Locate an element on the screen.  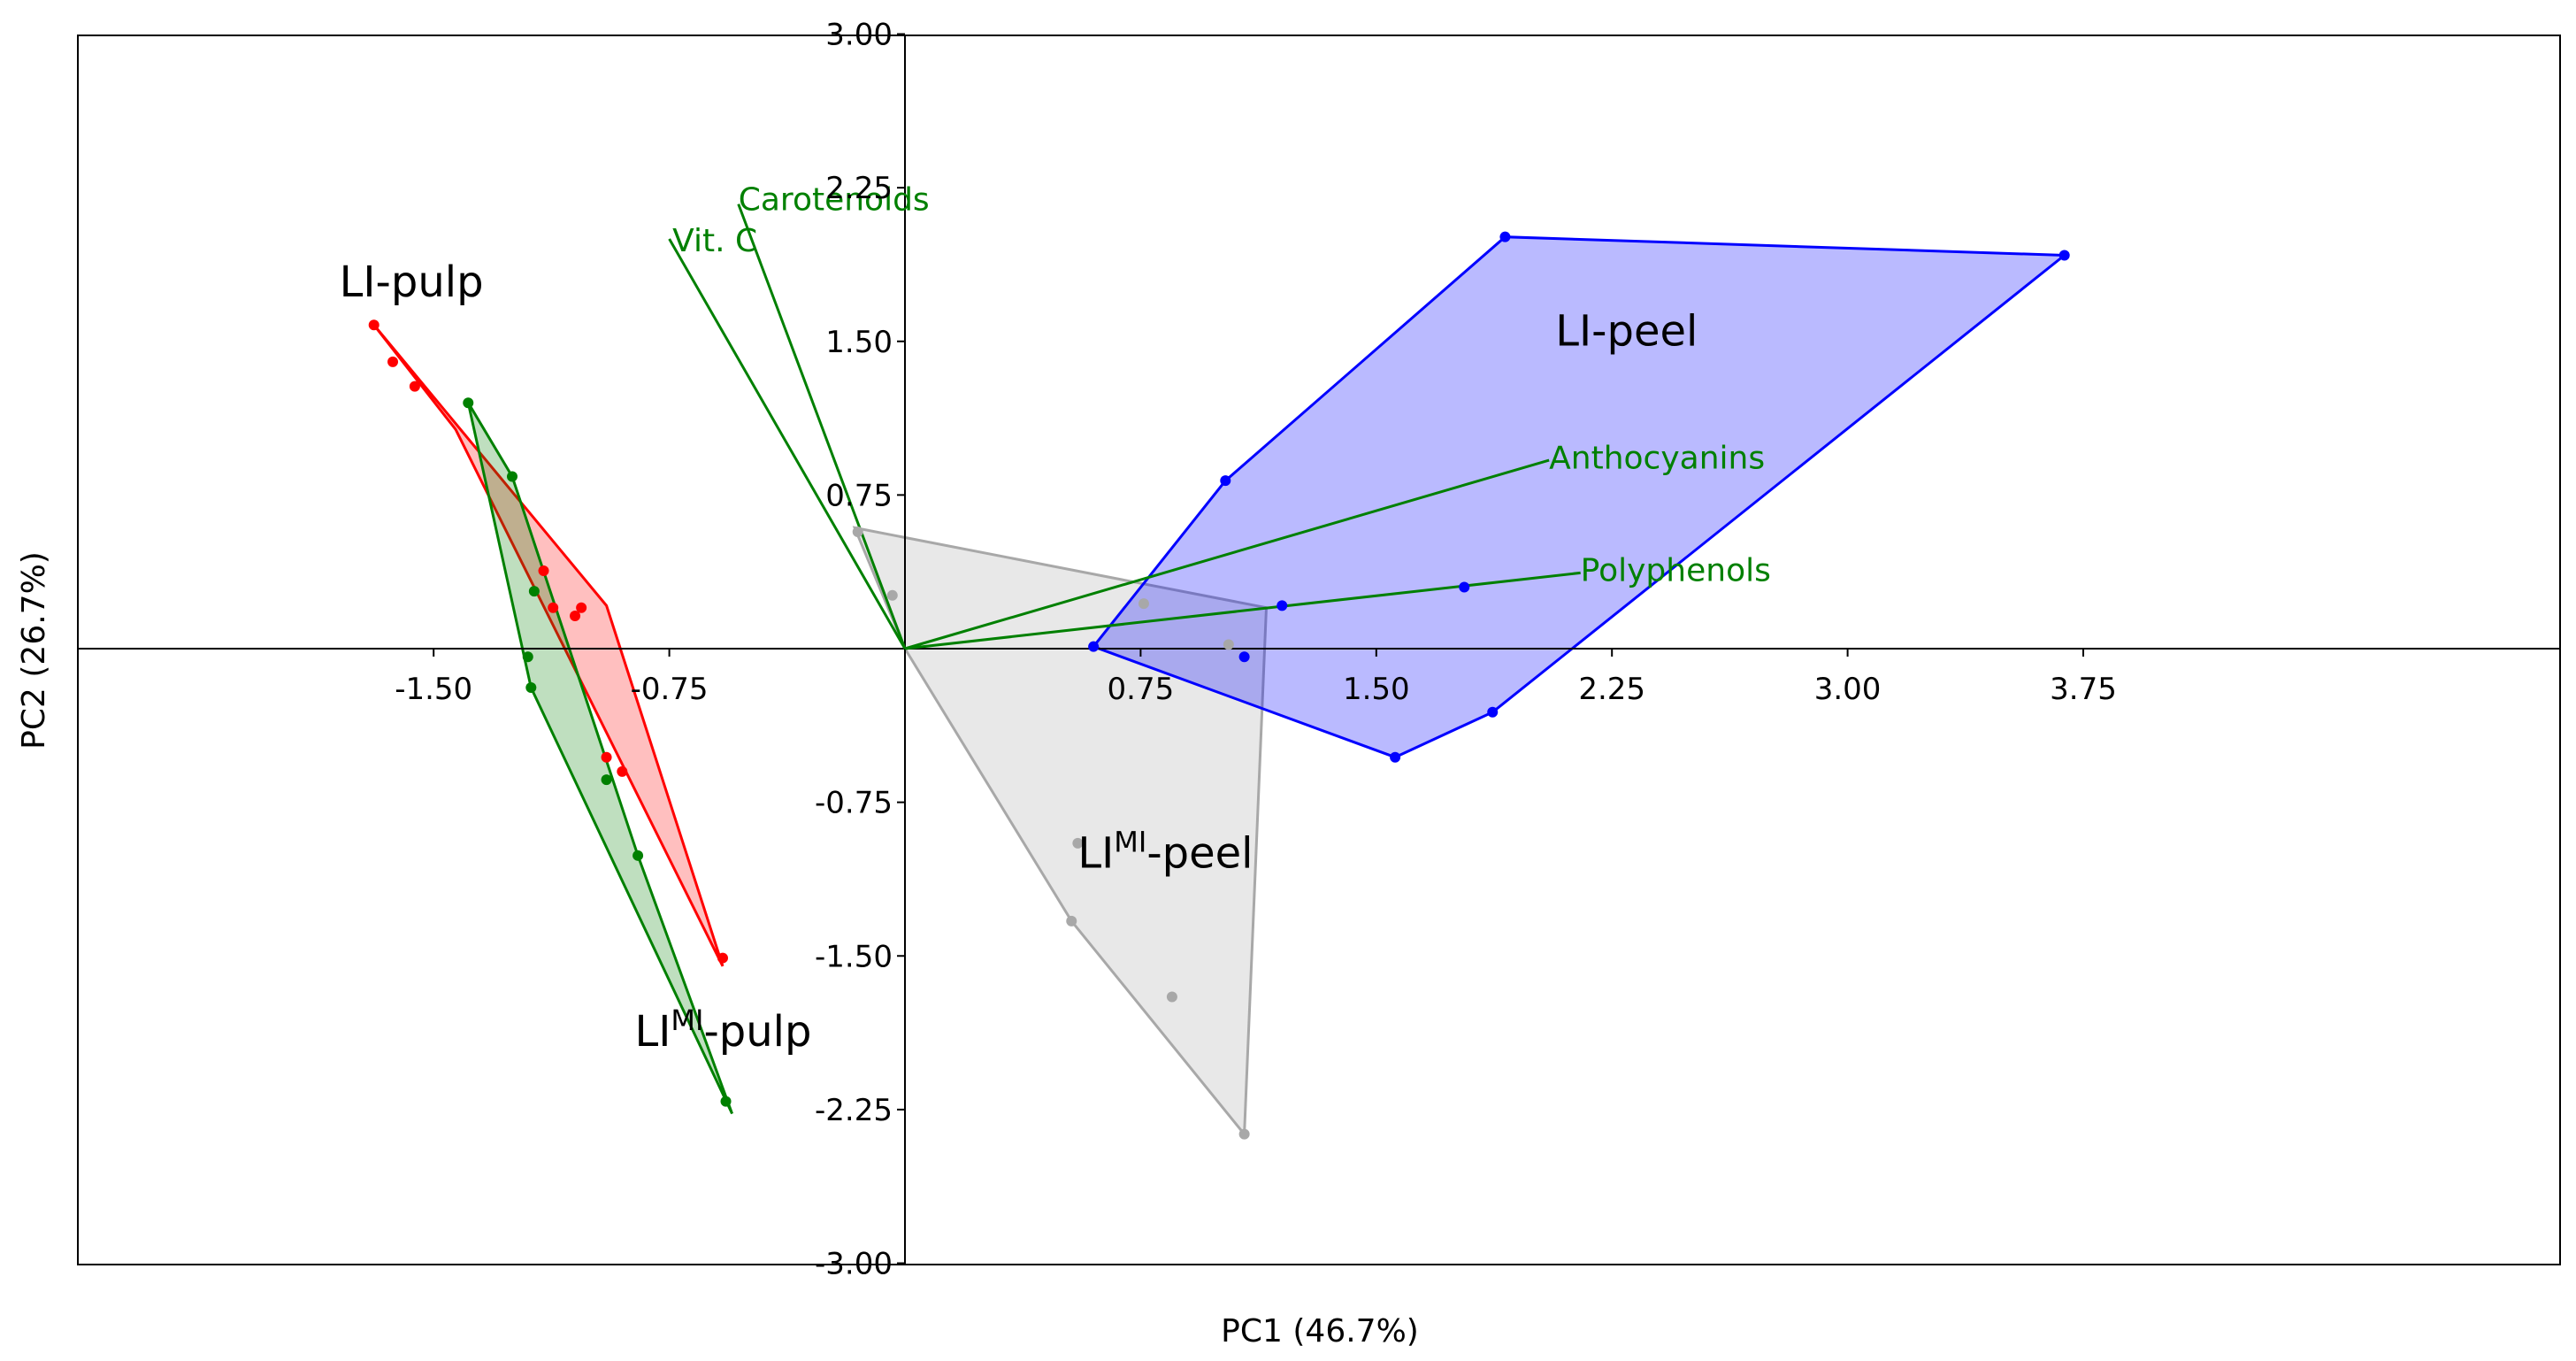
group-label-li-pulp: LI-pulp is located at coordinates (412, 282).